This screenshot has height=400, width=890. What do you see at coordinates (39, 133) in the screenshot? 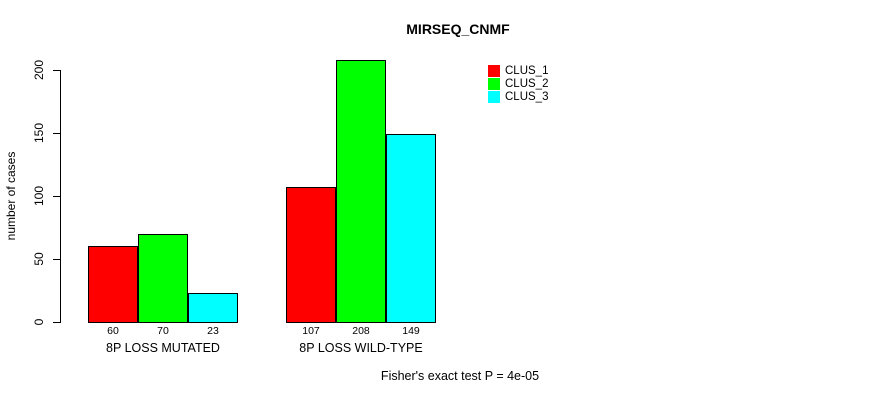
I see `y-tick-label: 150` at bounding box center [39, 133].